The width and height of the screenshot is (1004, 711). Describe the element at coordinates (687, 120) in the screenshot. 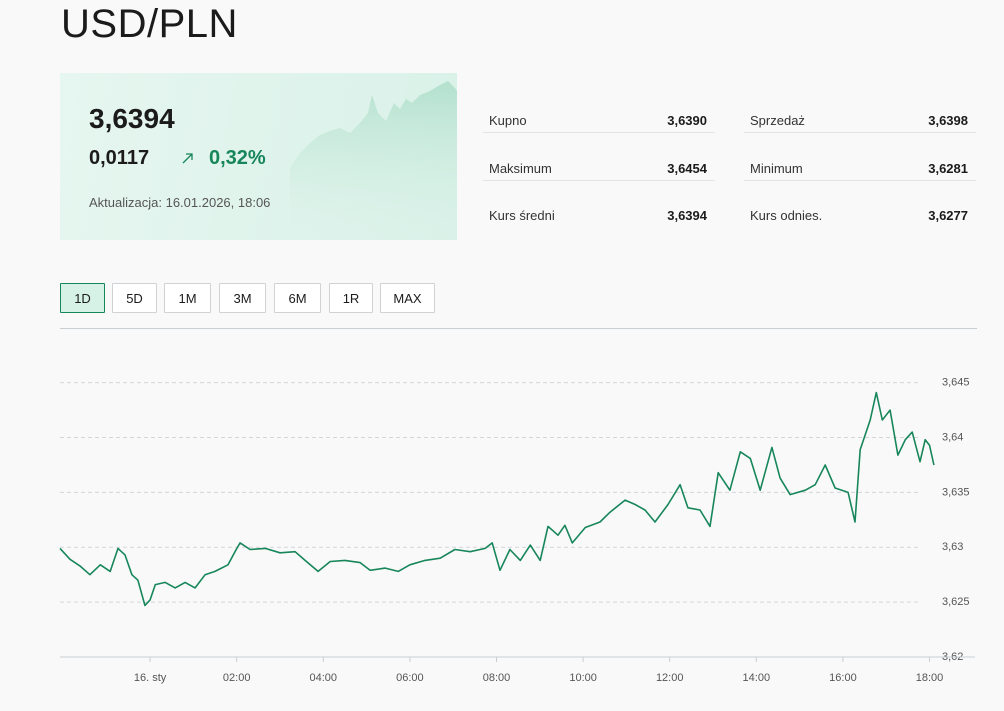

I see `stat-value: 3,6390` at that location.